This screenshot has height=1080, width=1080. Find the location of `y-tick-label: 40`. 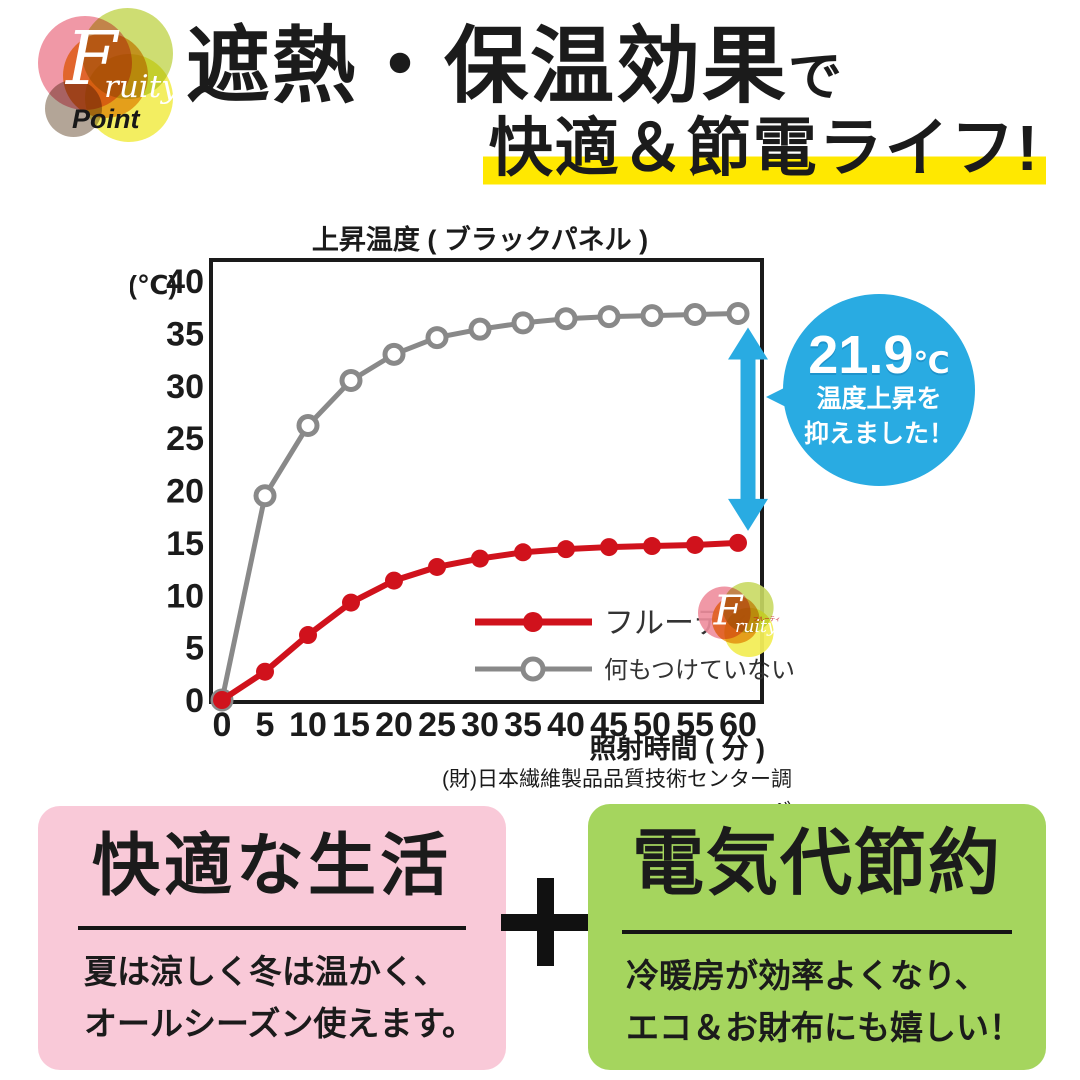

y-tick-label: 40 is located at coordinates (185, 282).